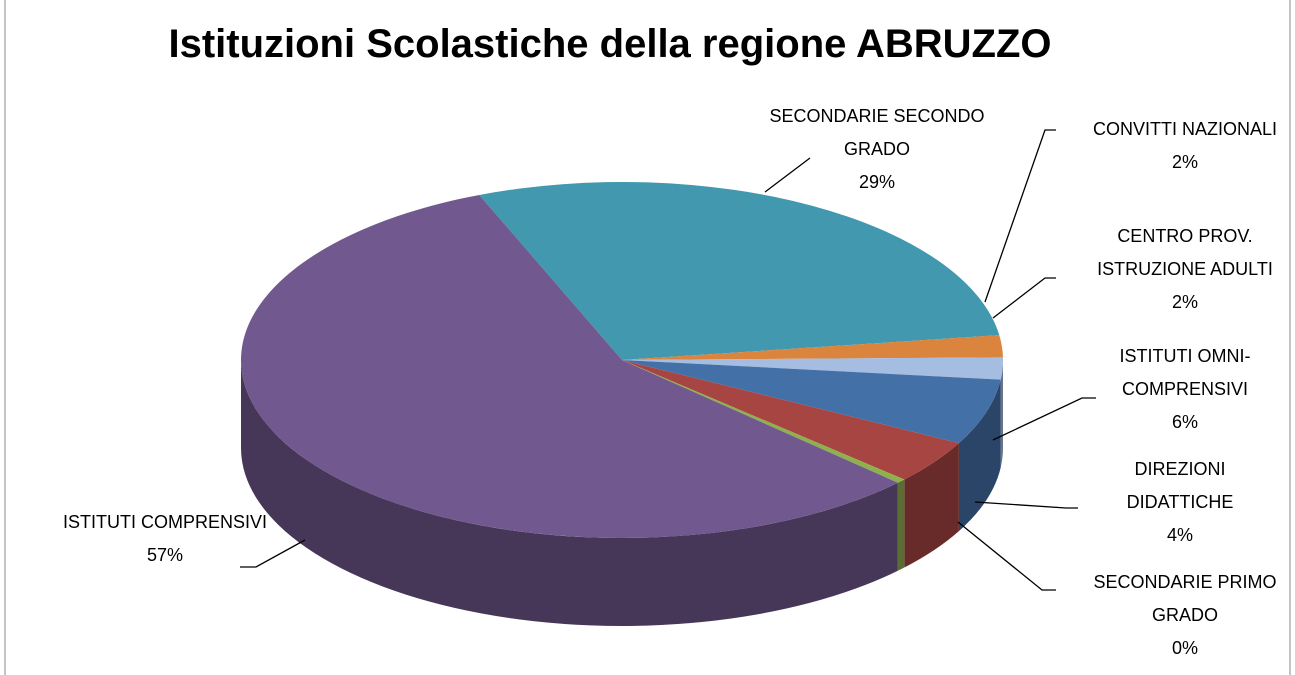  Describe the element at coordinates (1185, 129) in the screenshot. I see `category-label: CONVITTI NAZIONALI` at that location.